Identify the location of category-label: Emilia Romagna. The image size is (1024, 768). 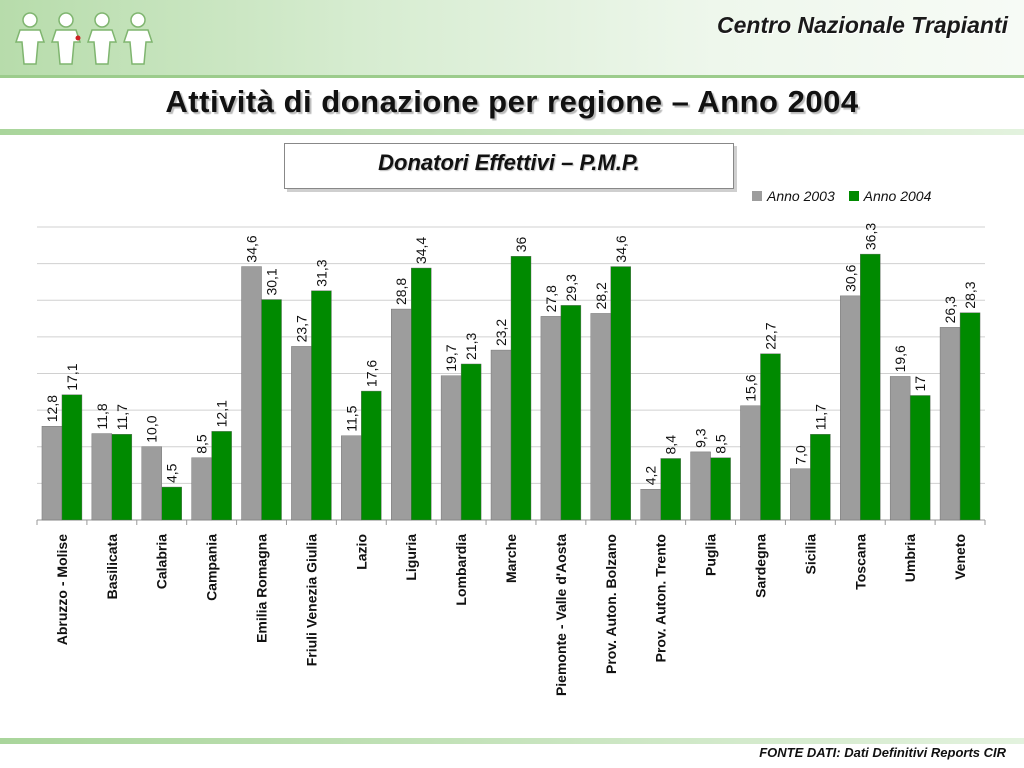
(262, 588).